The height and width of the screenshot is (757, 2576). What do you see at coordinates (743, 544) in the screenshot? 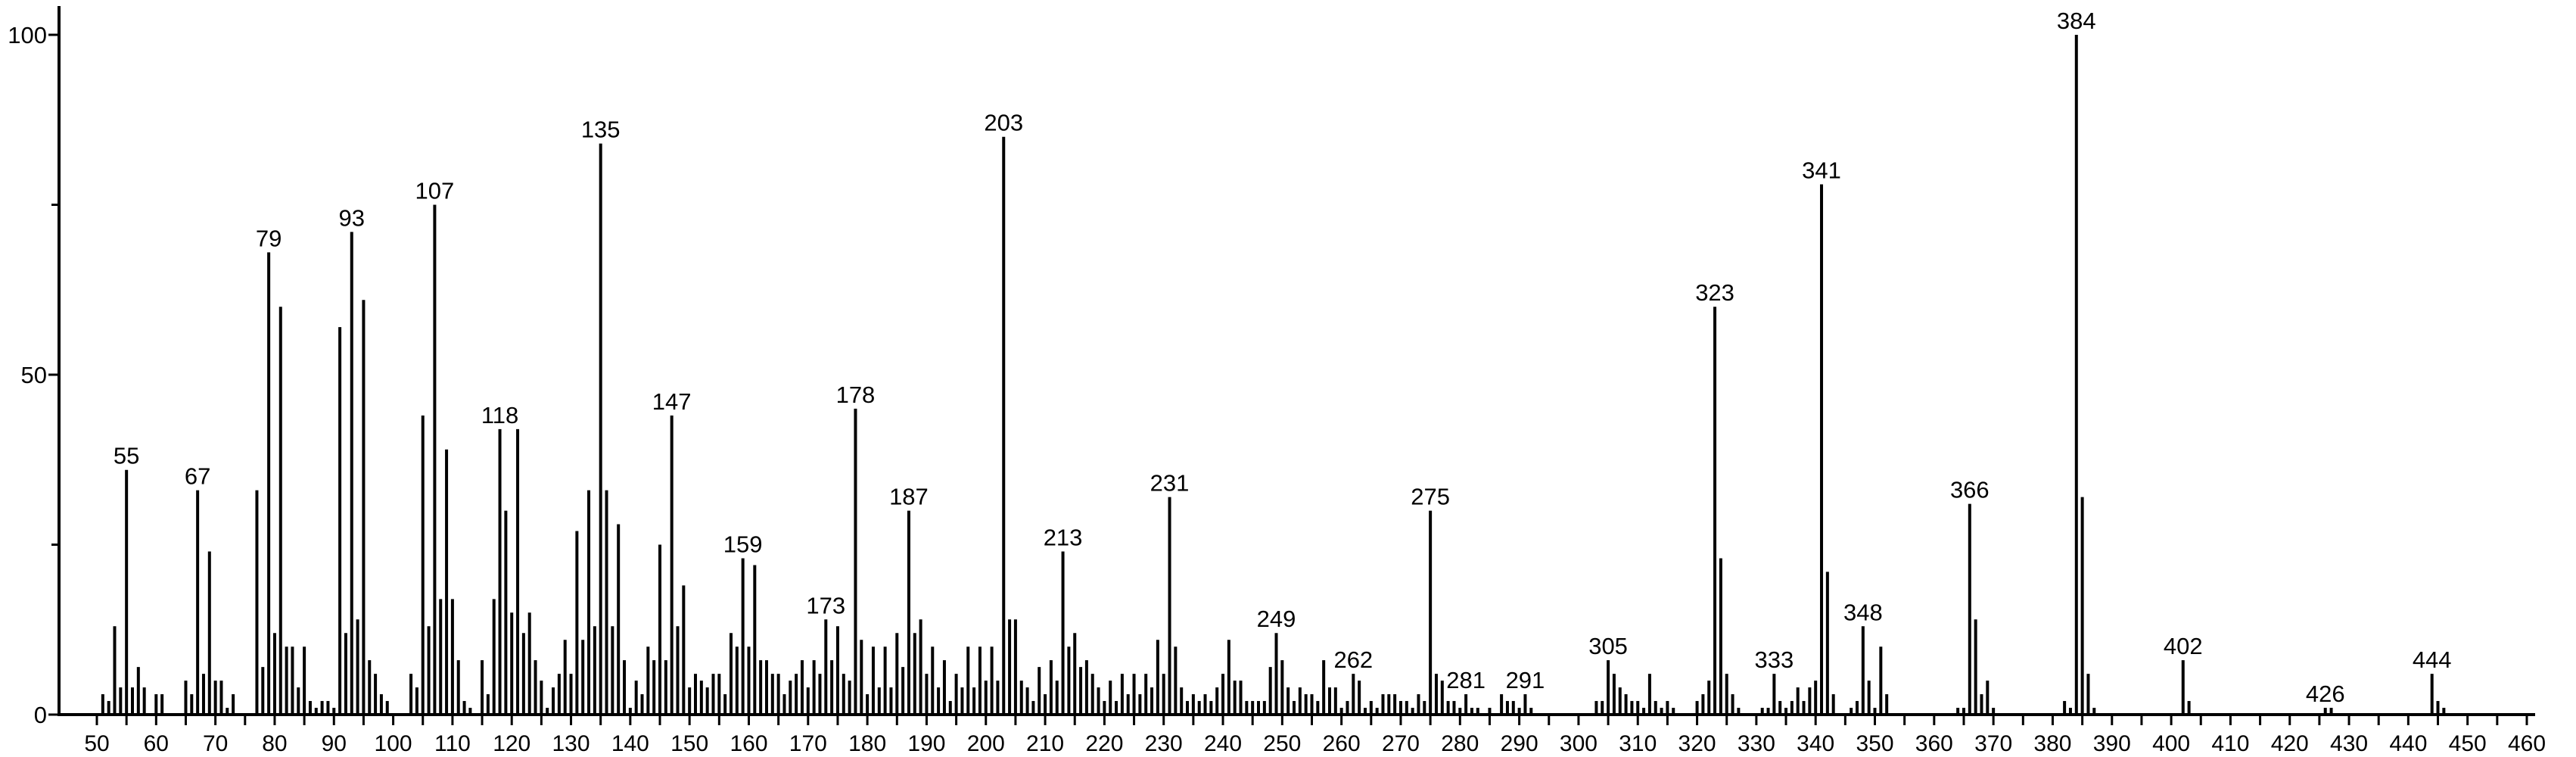
I see `peak-label: 159` at bounding box center [743, 544].